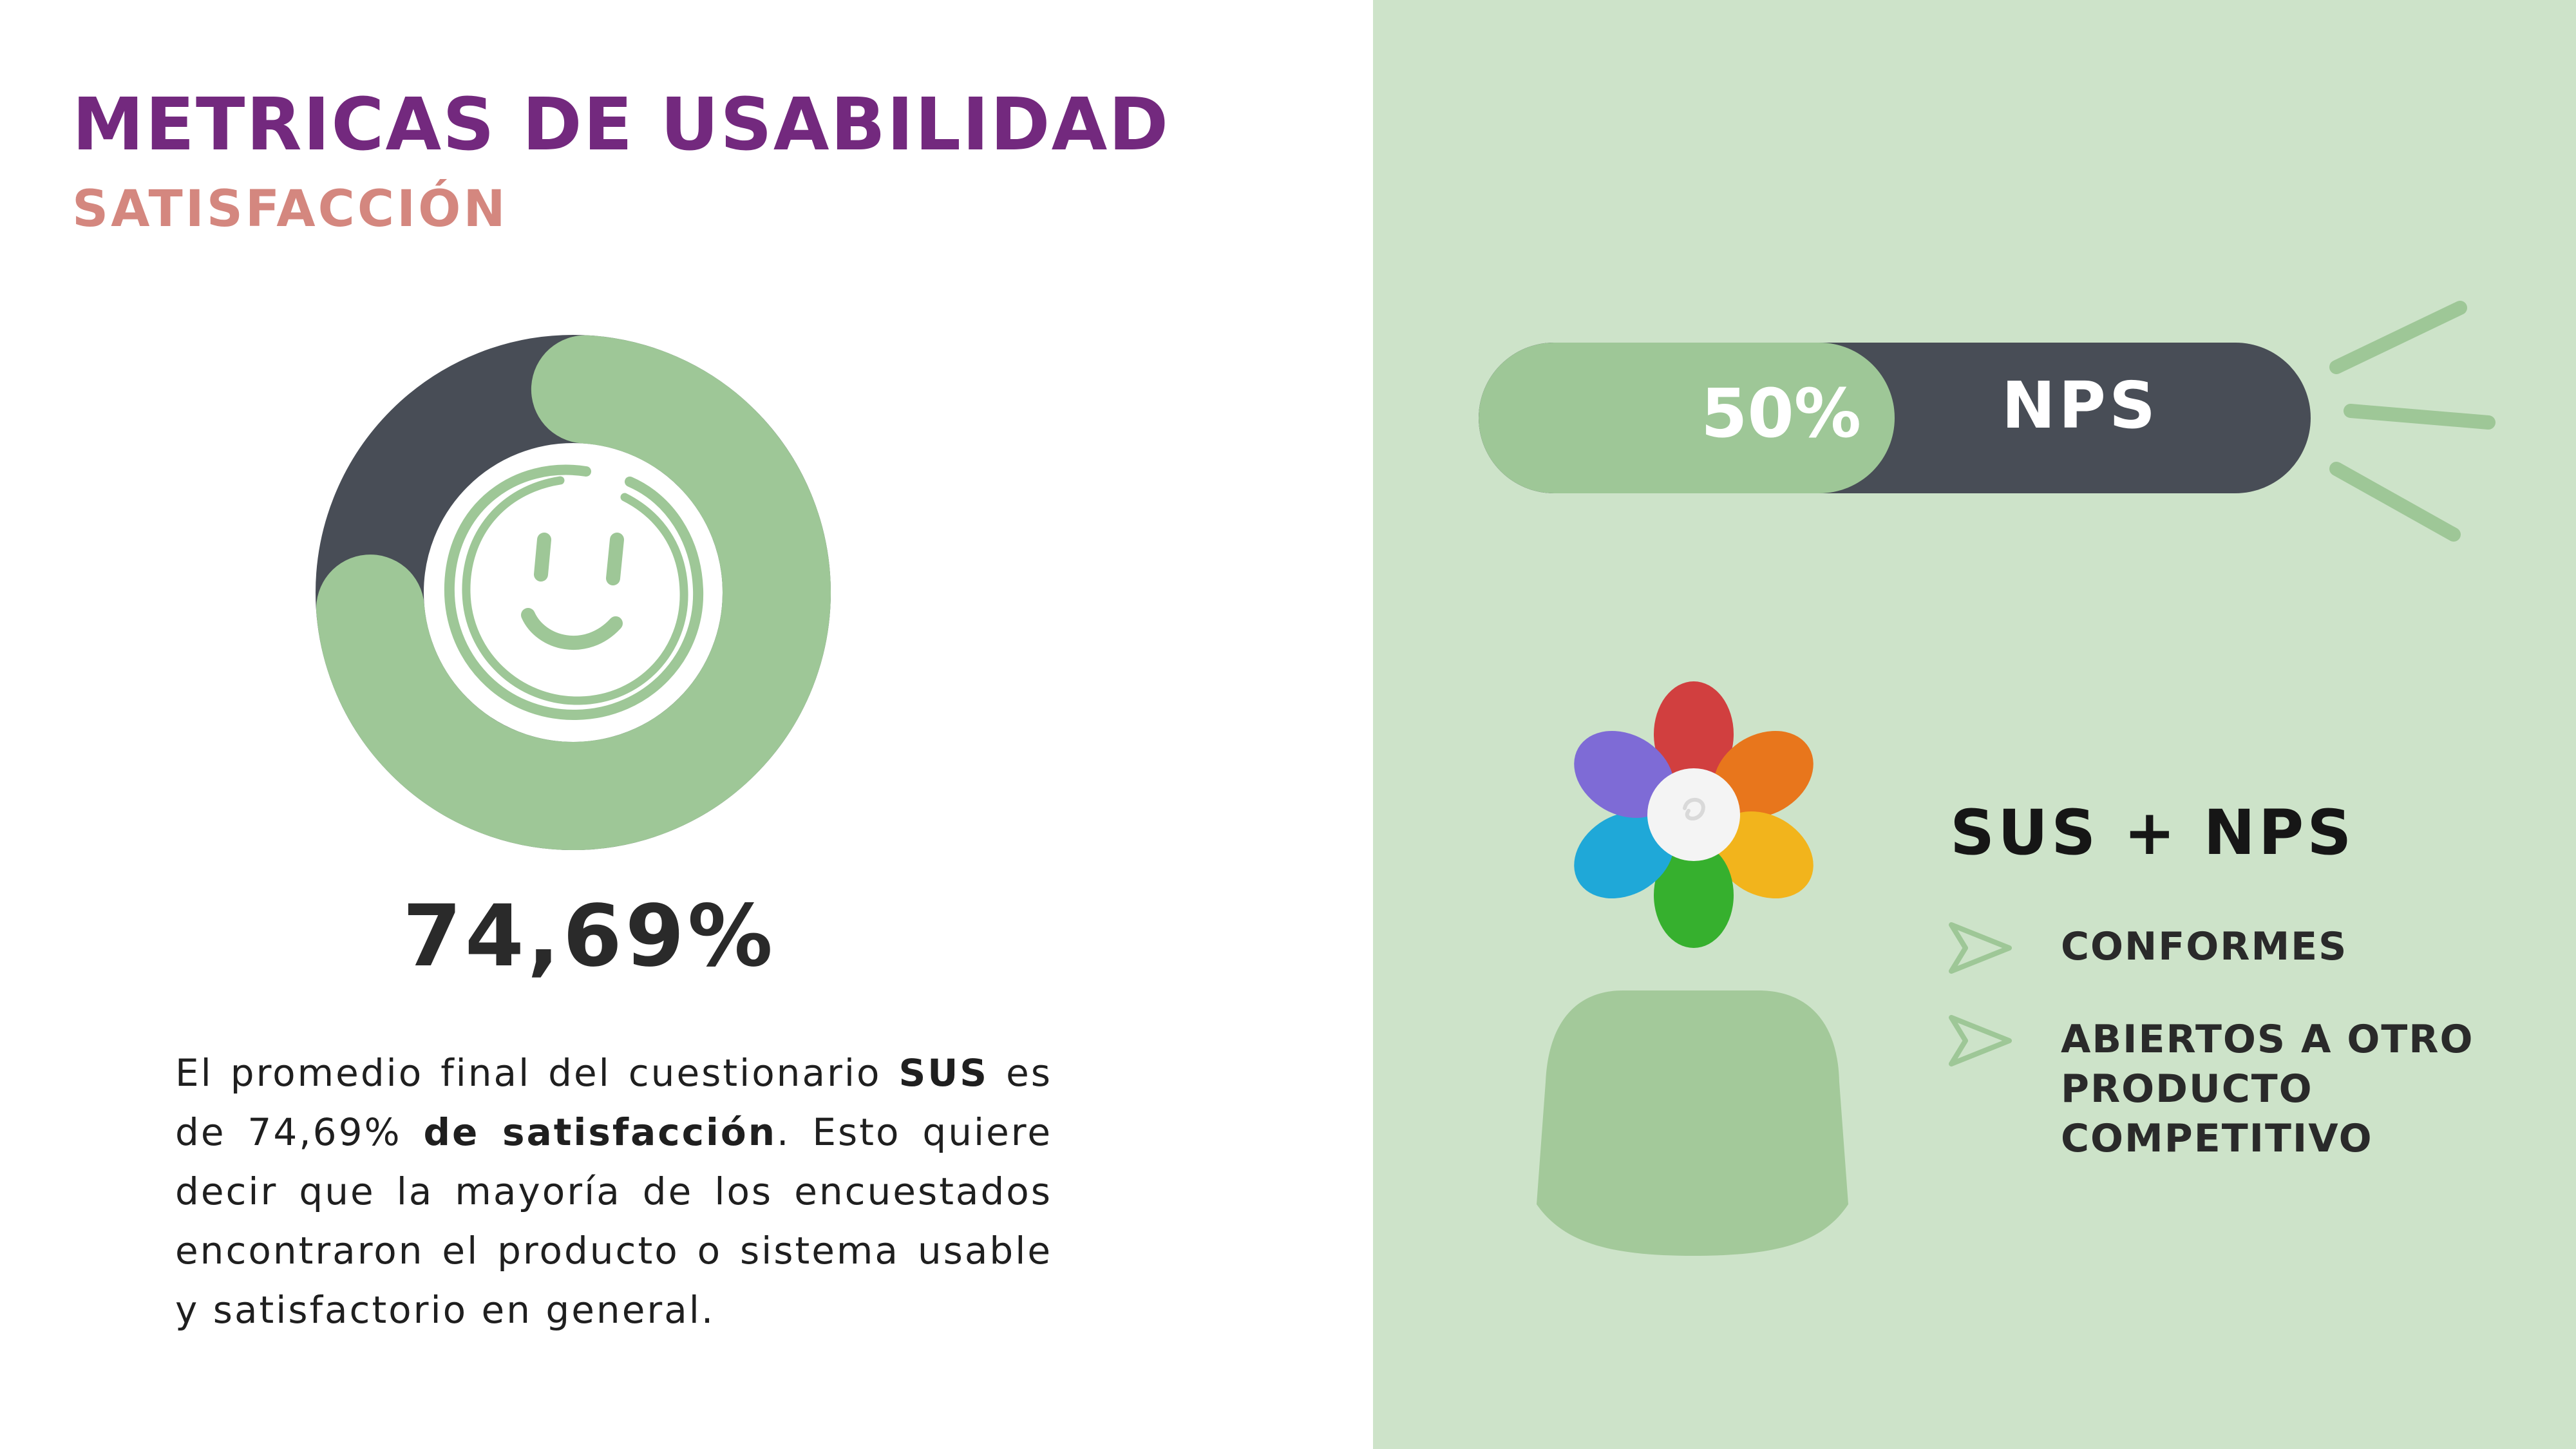 This screenshot has width=2576, height=1449. What do you see at coordinates (2204, 946) in the screenshot?
I see `list-item-text: CONFORMES` at bounding box center [2204, 946].